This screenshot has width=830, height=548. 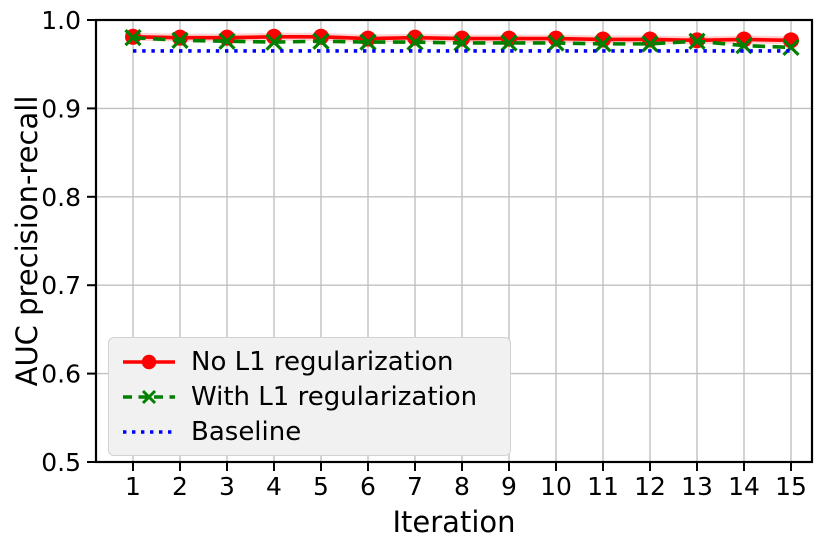 What do you see at coordinates (697, 486) in the screenshot?
I see `x-tick-label: 13` at bounding box center [697, 486].